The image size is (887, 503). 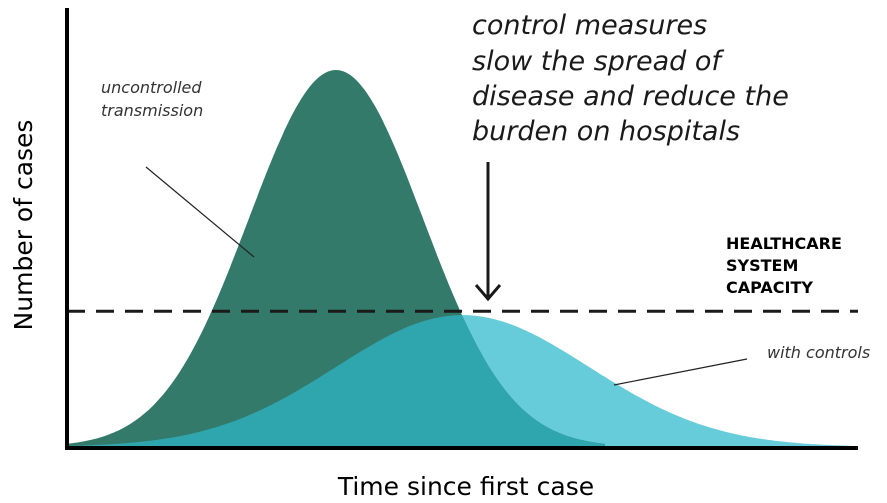 What do you see at coordinates (154, 99) in the screenshot?
I see `uncontrolled-label: uncontrolled transmission` at bounding box center [154, 99].